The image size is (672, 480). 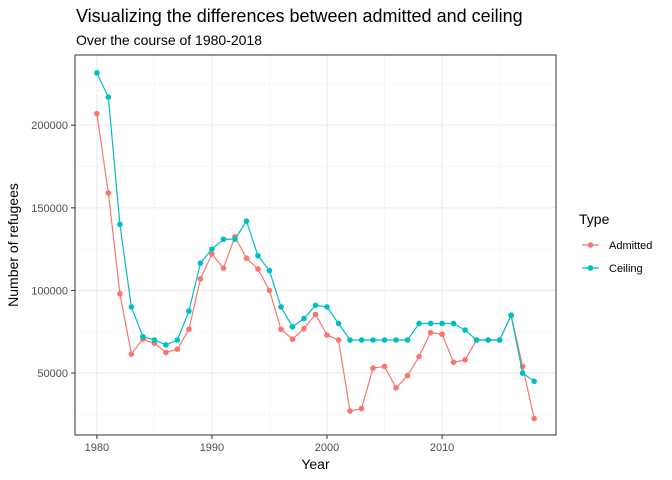 What do you see at coordinates (49, 291) in the screenshot?
I see `y-tick-label: 100000` at bounding box center [49, 291].